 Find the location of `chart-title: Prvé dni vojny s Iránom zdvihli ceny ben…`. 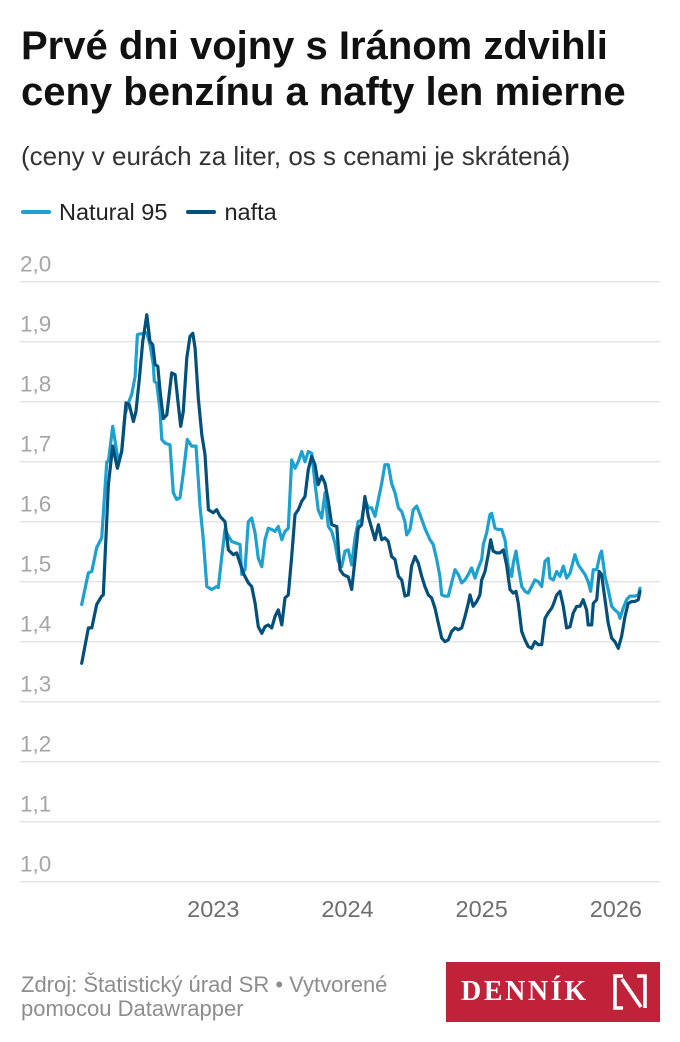

chart-title: Prvé dni vojny s Iránom zdvihli ceny ben… is located at coordinates (323, 69).